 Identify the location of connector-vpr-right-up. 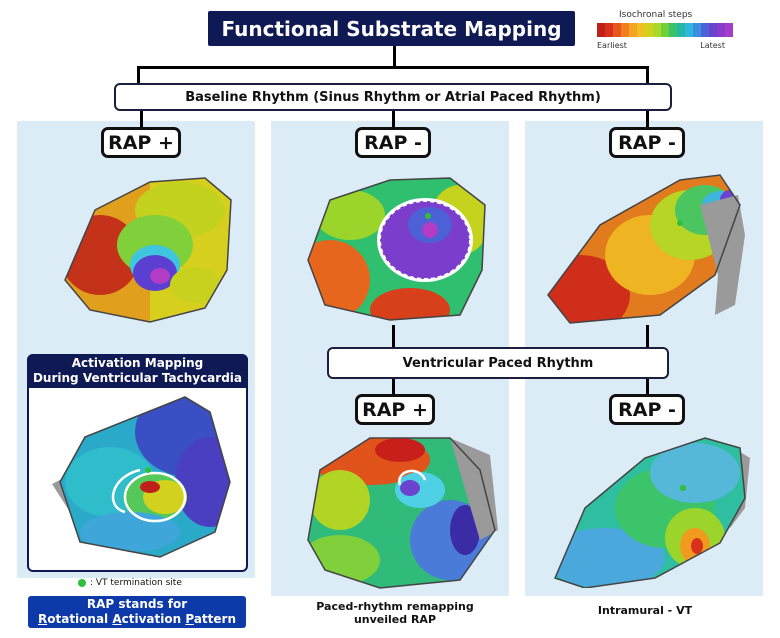
(647, 336).